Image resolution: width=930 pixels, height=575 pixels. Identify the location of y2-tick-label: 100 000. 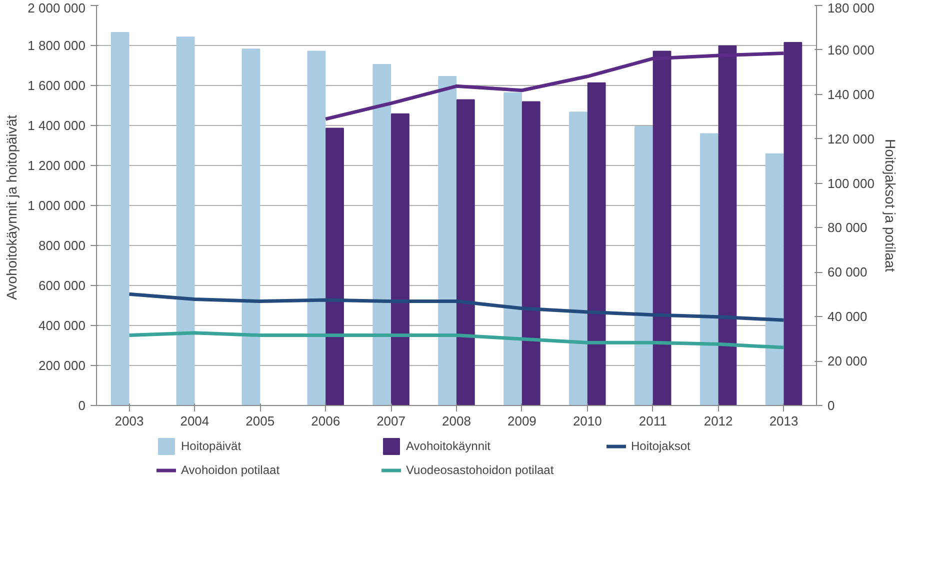
(851, 183).